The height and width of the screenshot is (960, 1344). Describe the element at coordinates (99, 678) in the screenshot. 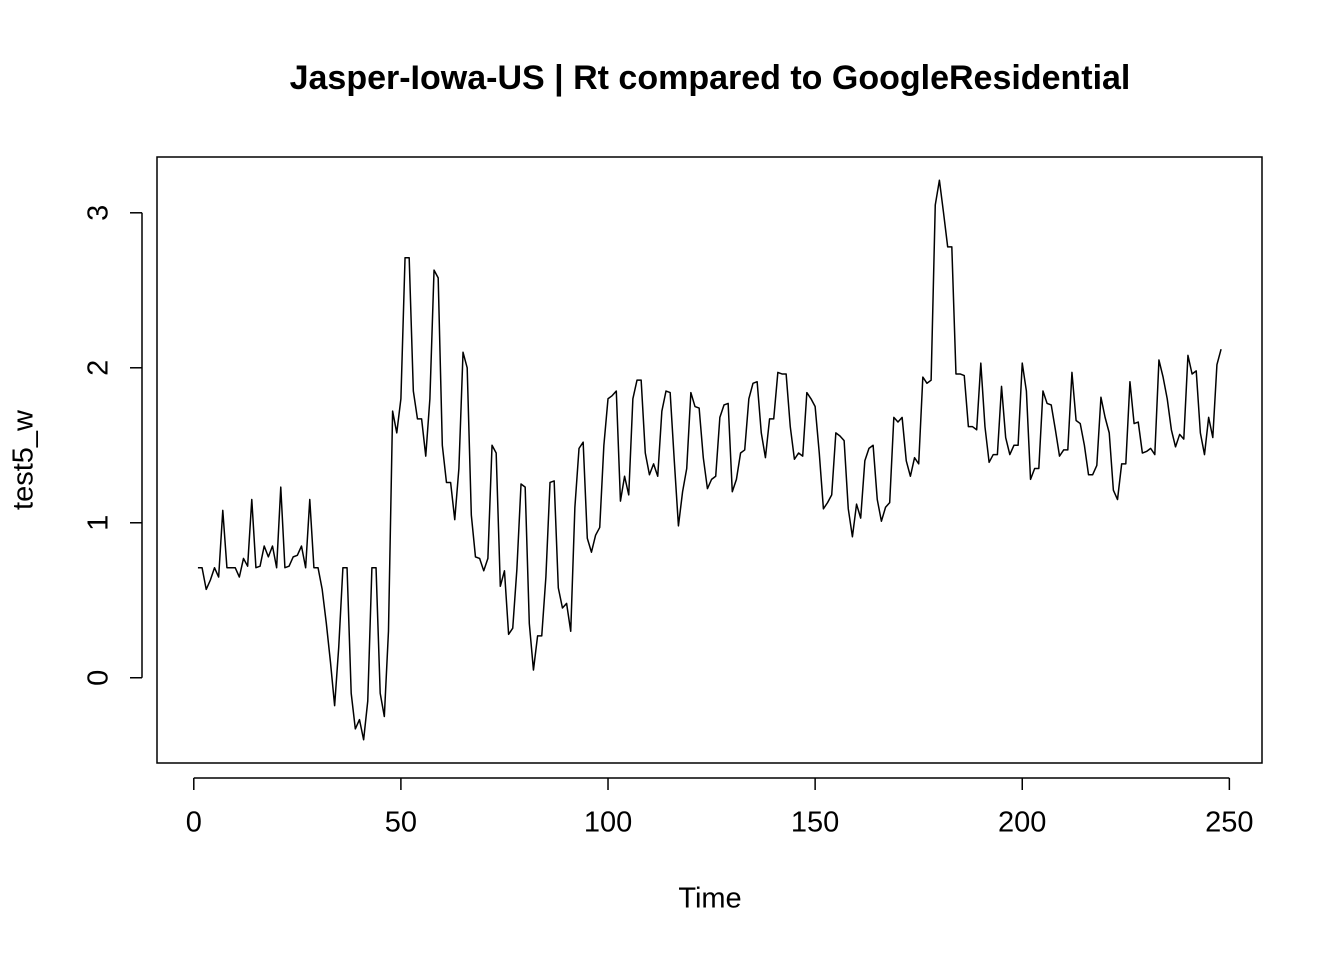

I see `y-tick-label: 0` at that location.